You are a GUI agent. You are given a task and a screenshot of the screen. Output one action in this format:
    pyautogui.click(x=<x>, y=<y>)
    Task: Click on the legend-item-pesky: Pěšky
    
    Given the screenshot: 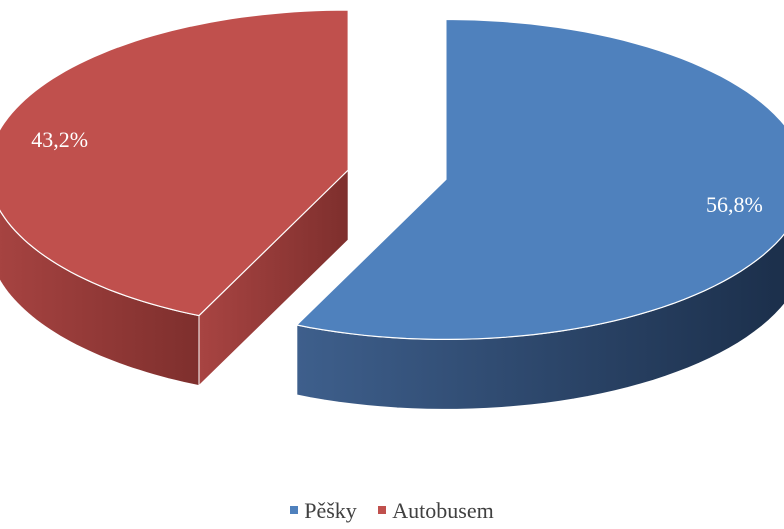 What is the action you would take?
    pyautogui.click(x=323, y=511)
    